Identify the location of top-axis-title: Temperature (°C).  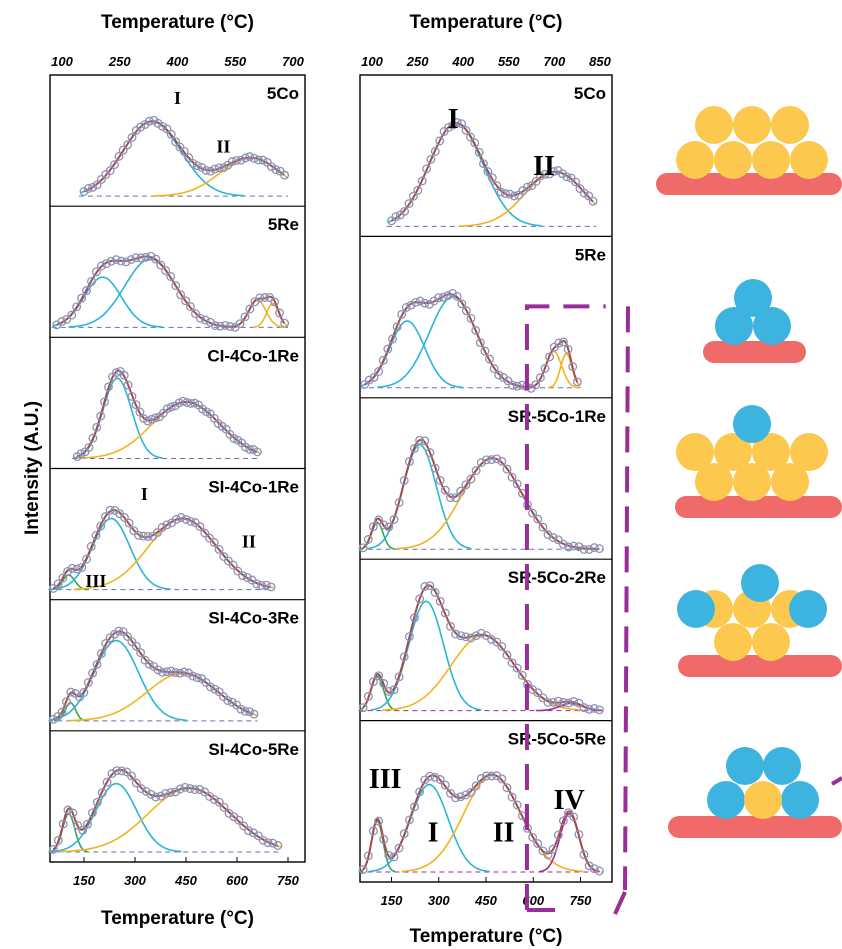
(177, 22).